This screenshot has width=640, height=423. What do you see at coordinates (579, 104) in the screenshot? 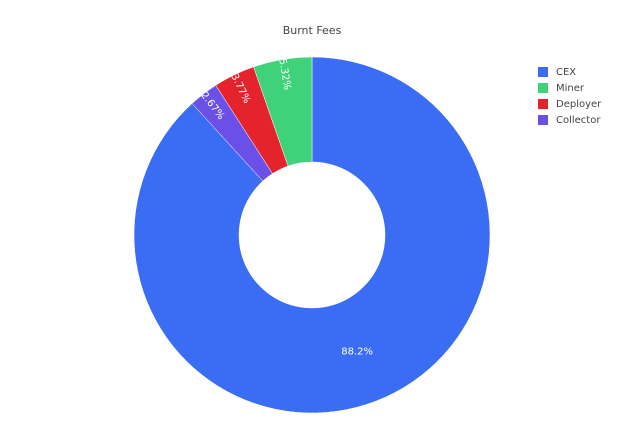
I see `legend-text: Deployer` at bounding box center [579, 104].